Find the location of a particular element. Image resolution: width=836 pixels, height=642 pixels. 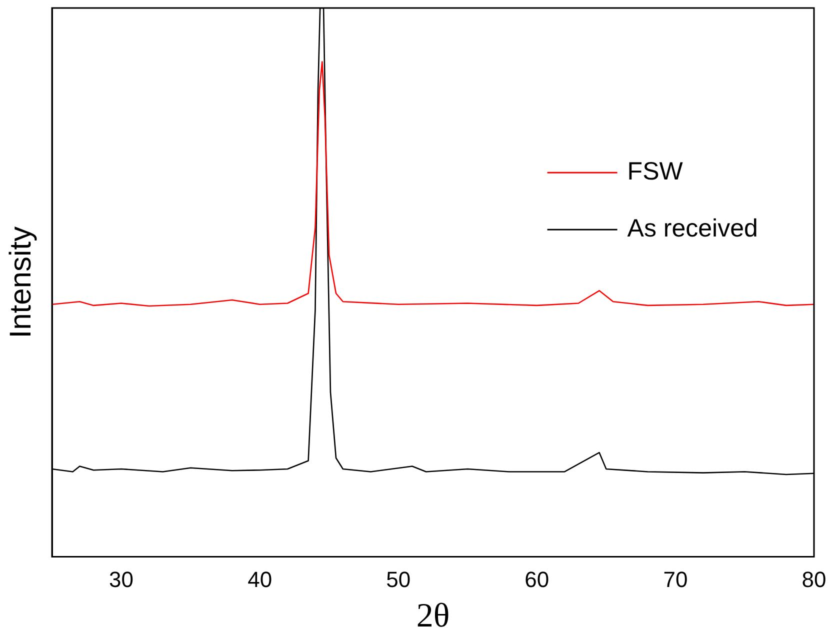

legend-label: As received is located at coordinates (692, 228).